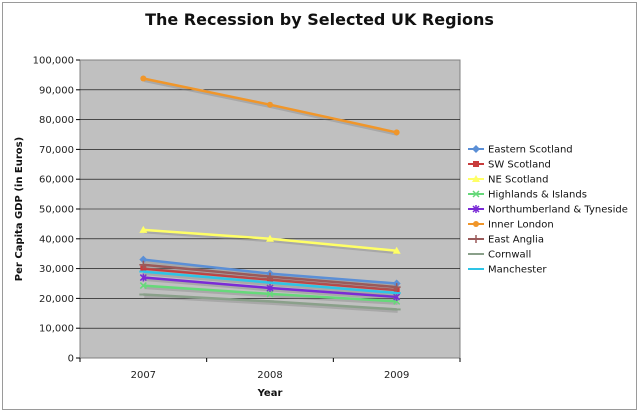 The width and height of the screenshot is (639, 412). What do you see at coordinates (270, 393) in the screenshot?
I see `x-axis-title: Year` at bounding box center [270, 393].